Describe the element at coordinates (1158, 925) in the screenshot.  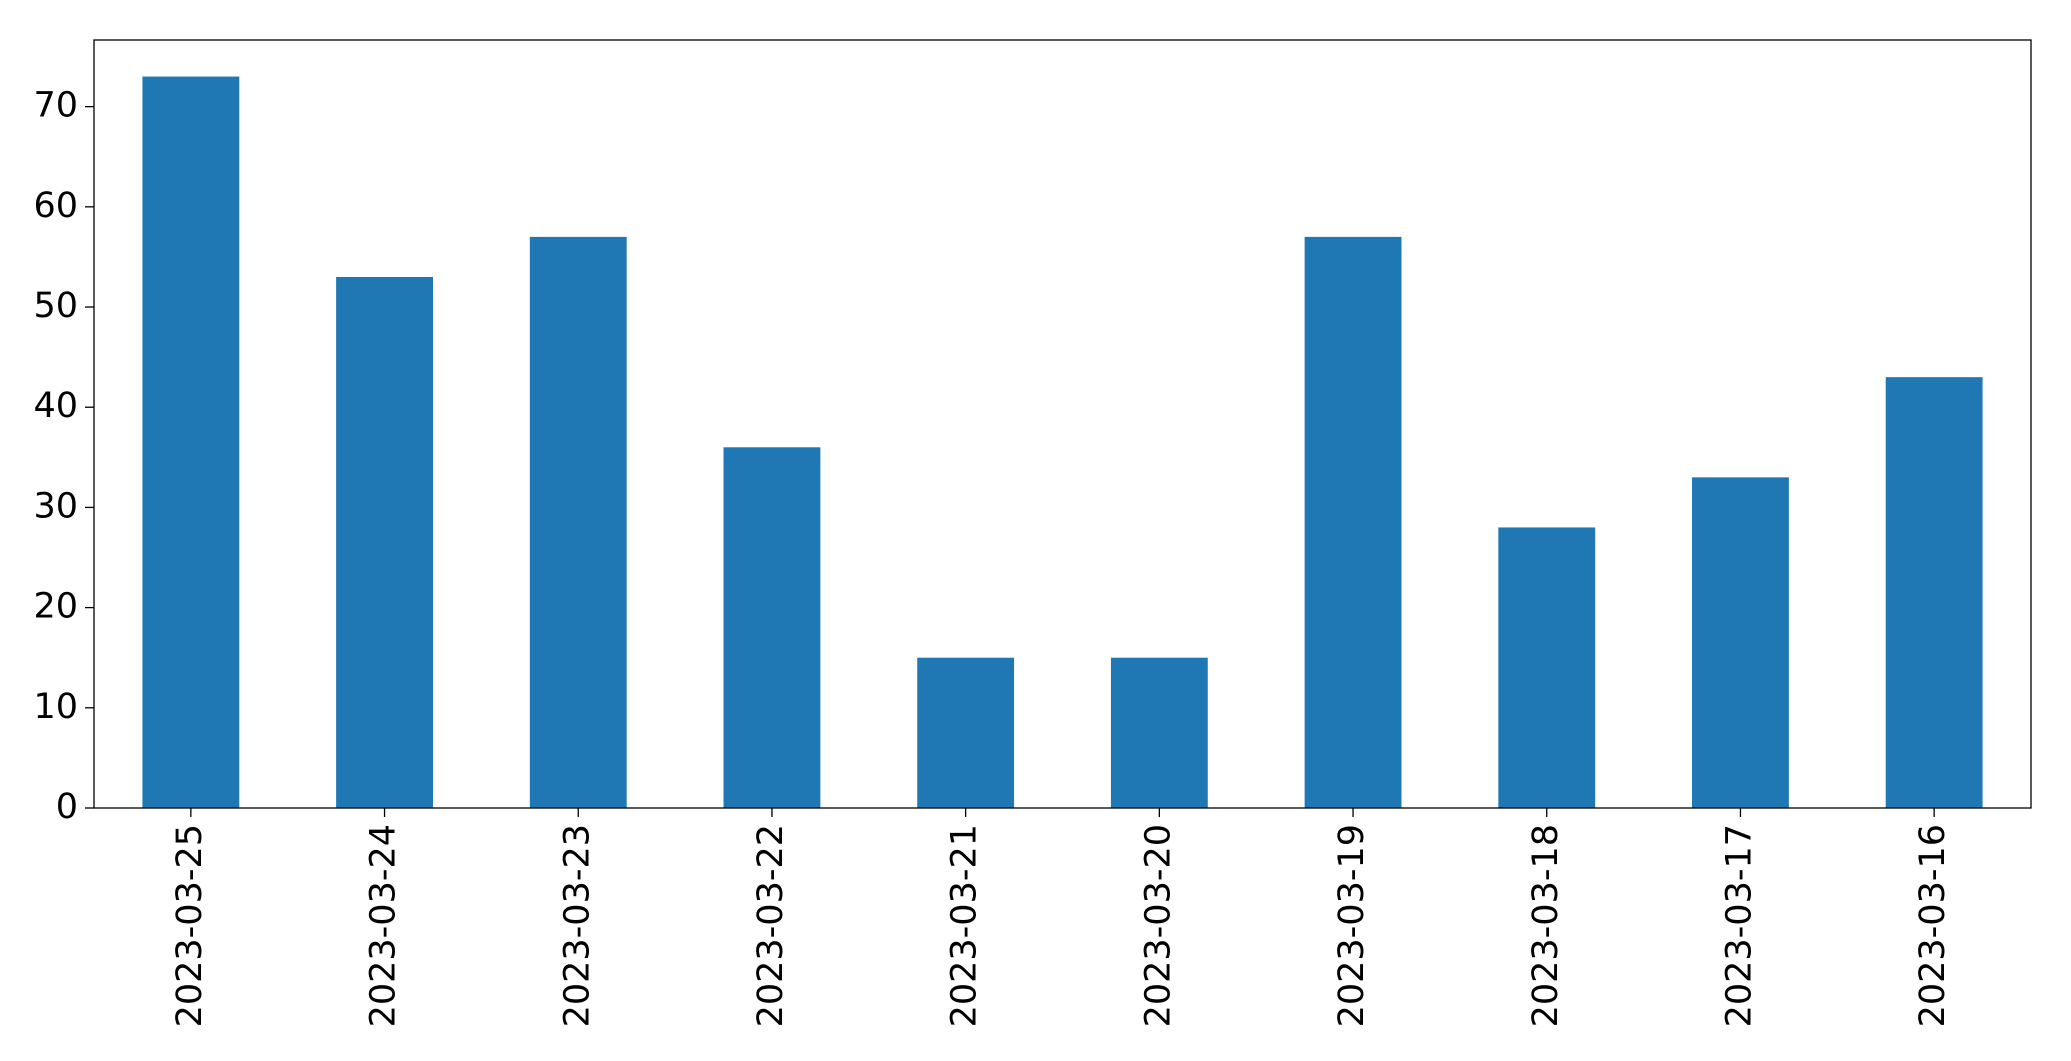
I see `x-tick-label: 2023-03-20` at that location.